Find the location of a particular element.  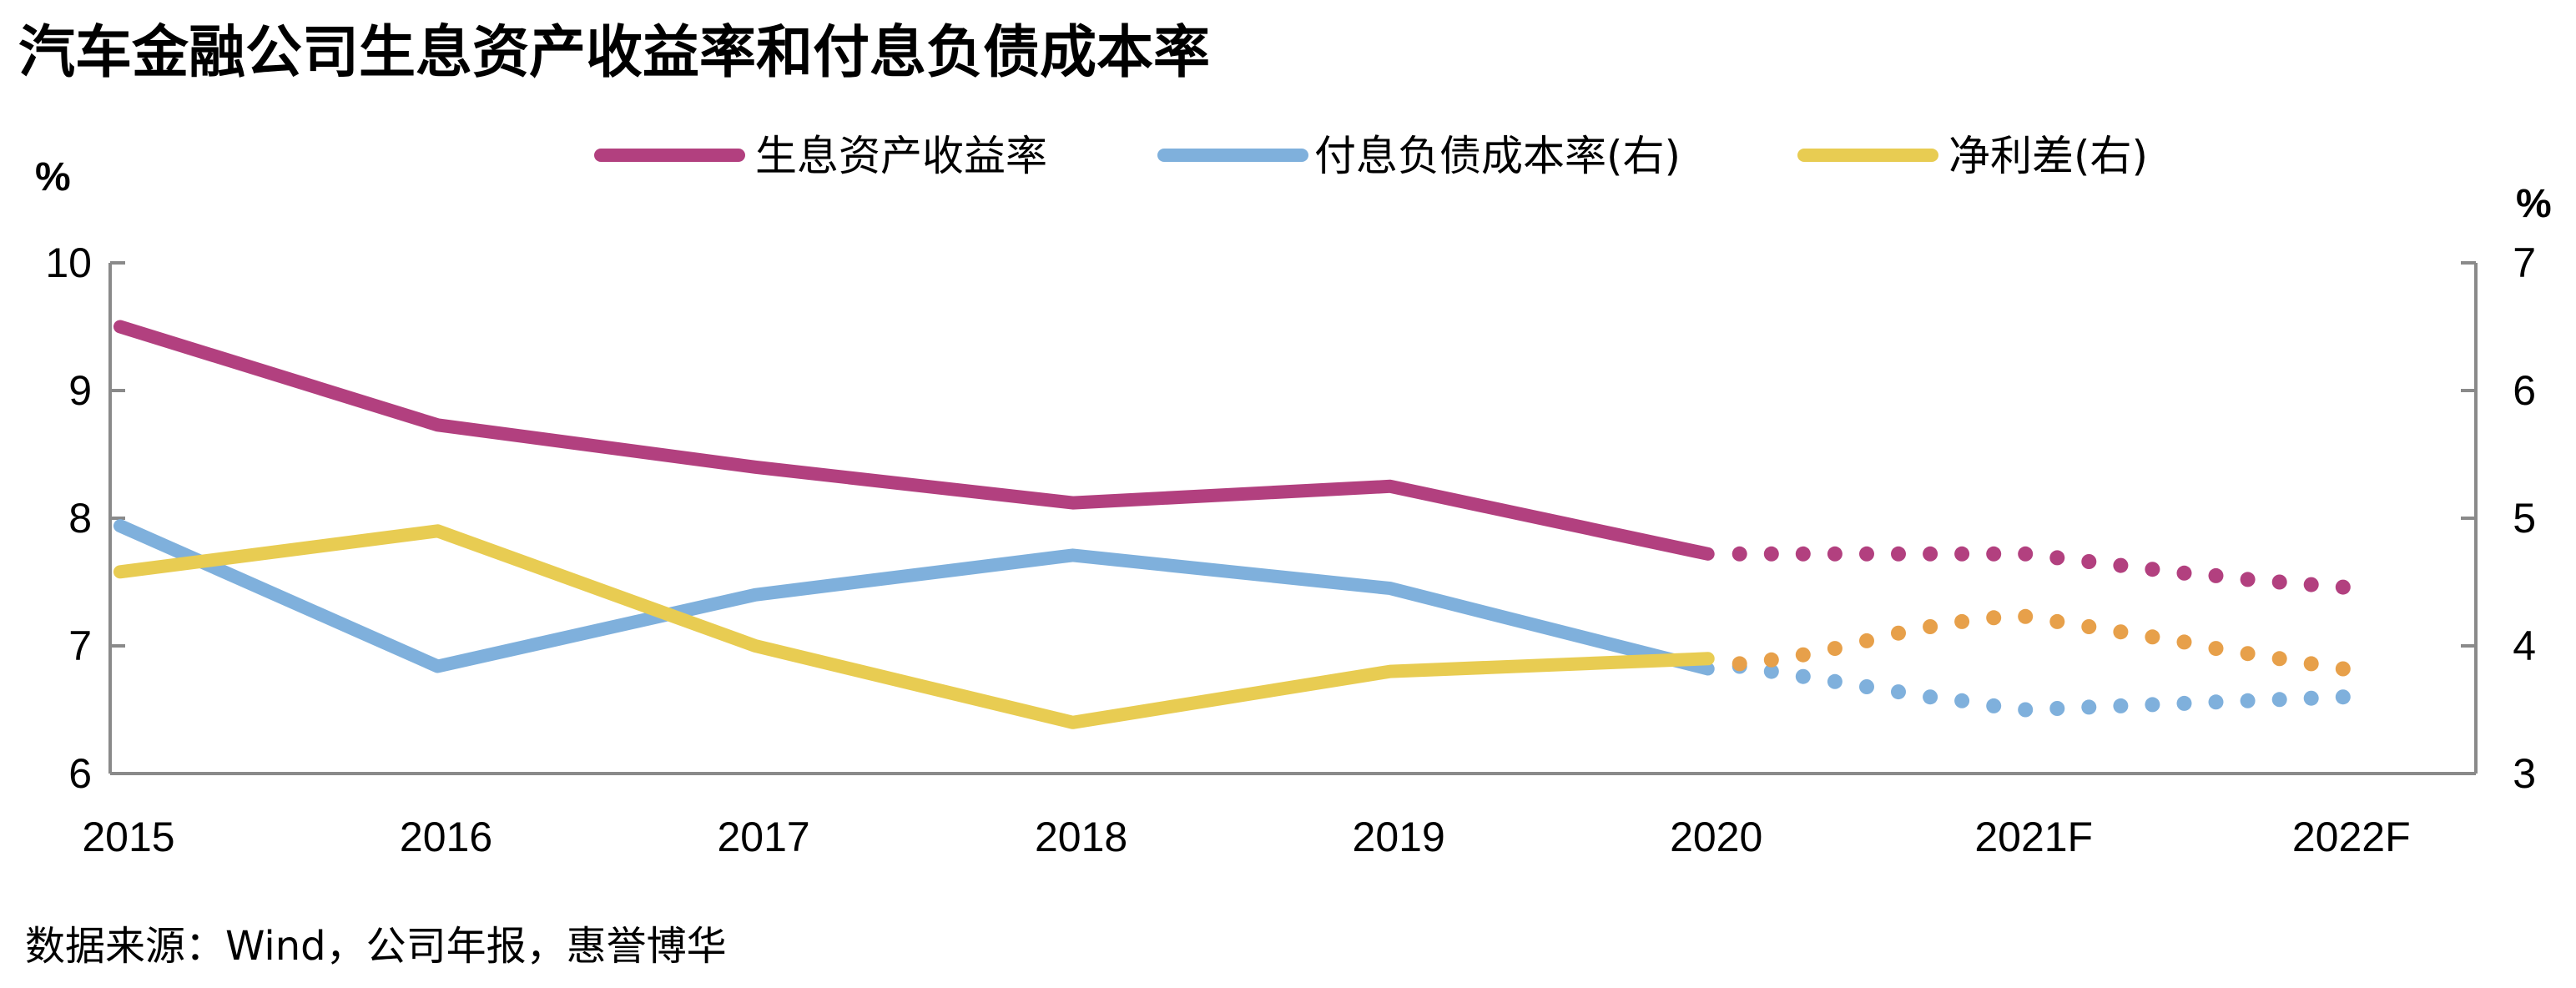

left-tick-label: 9 is located at coordinates (80, 390).